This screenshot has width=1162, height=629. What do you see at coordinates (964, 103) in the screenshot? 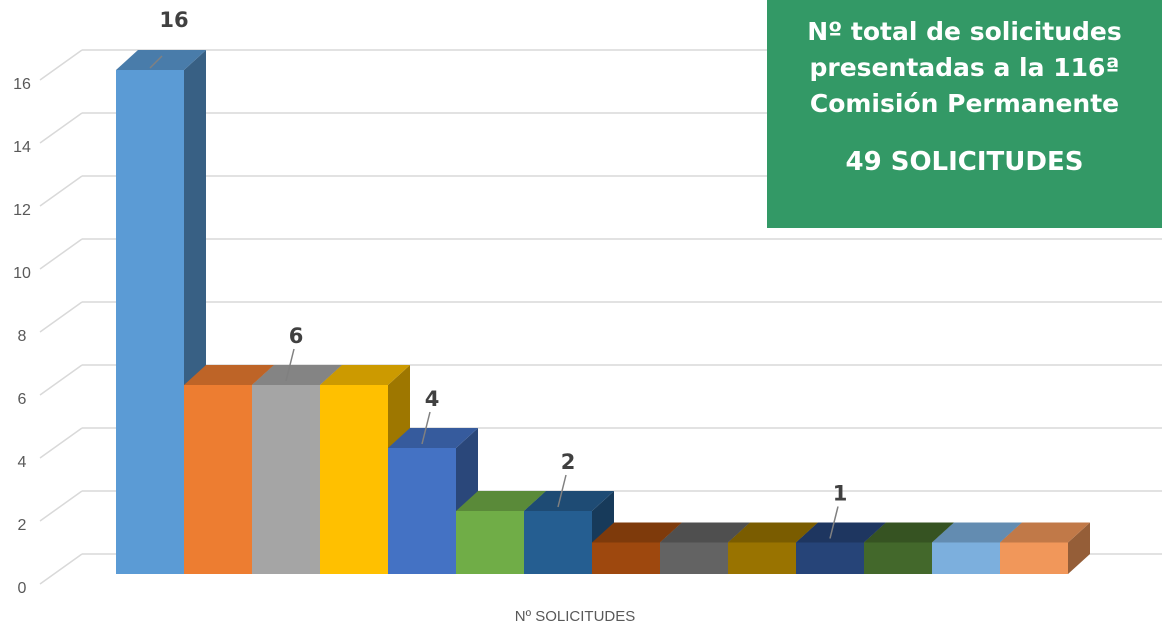
I see `info-title-line-3: Comisión Permanente` at bounding box center [964, 103].